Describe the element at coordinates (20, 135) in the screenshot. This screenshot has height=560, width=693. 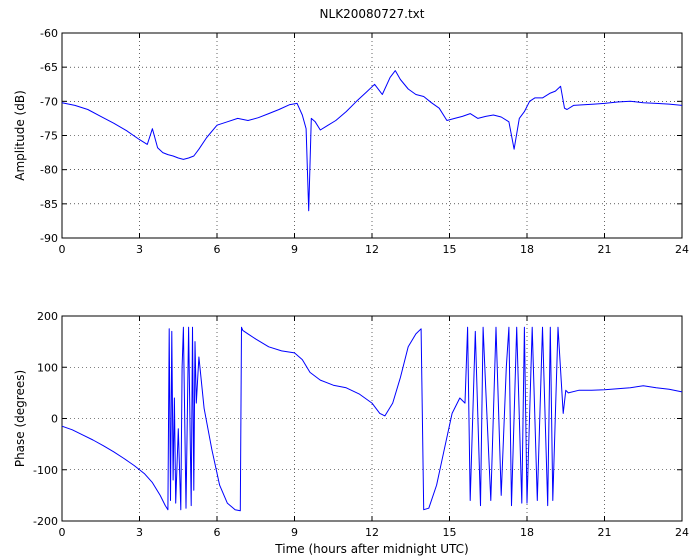
I see `amplitude-y-axis-label: Amplitude (dB)` at that location.